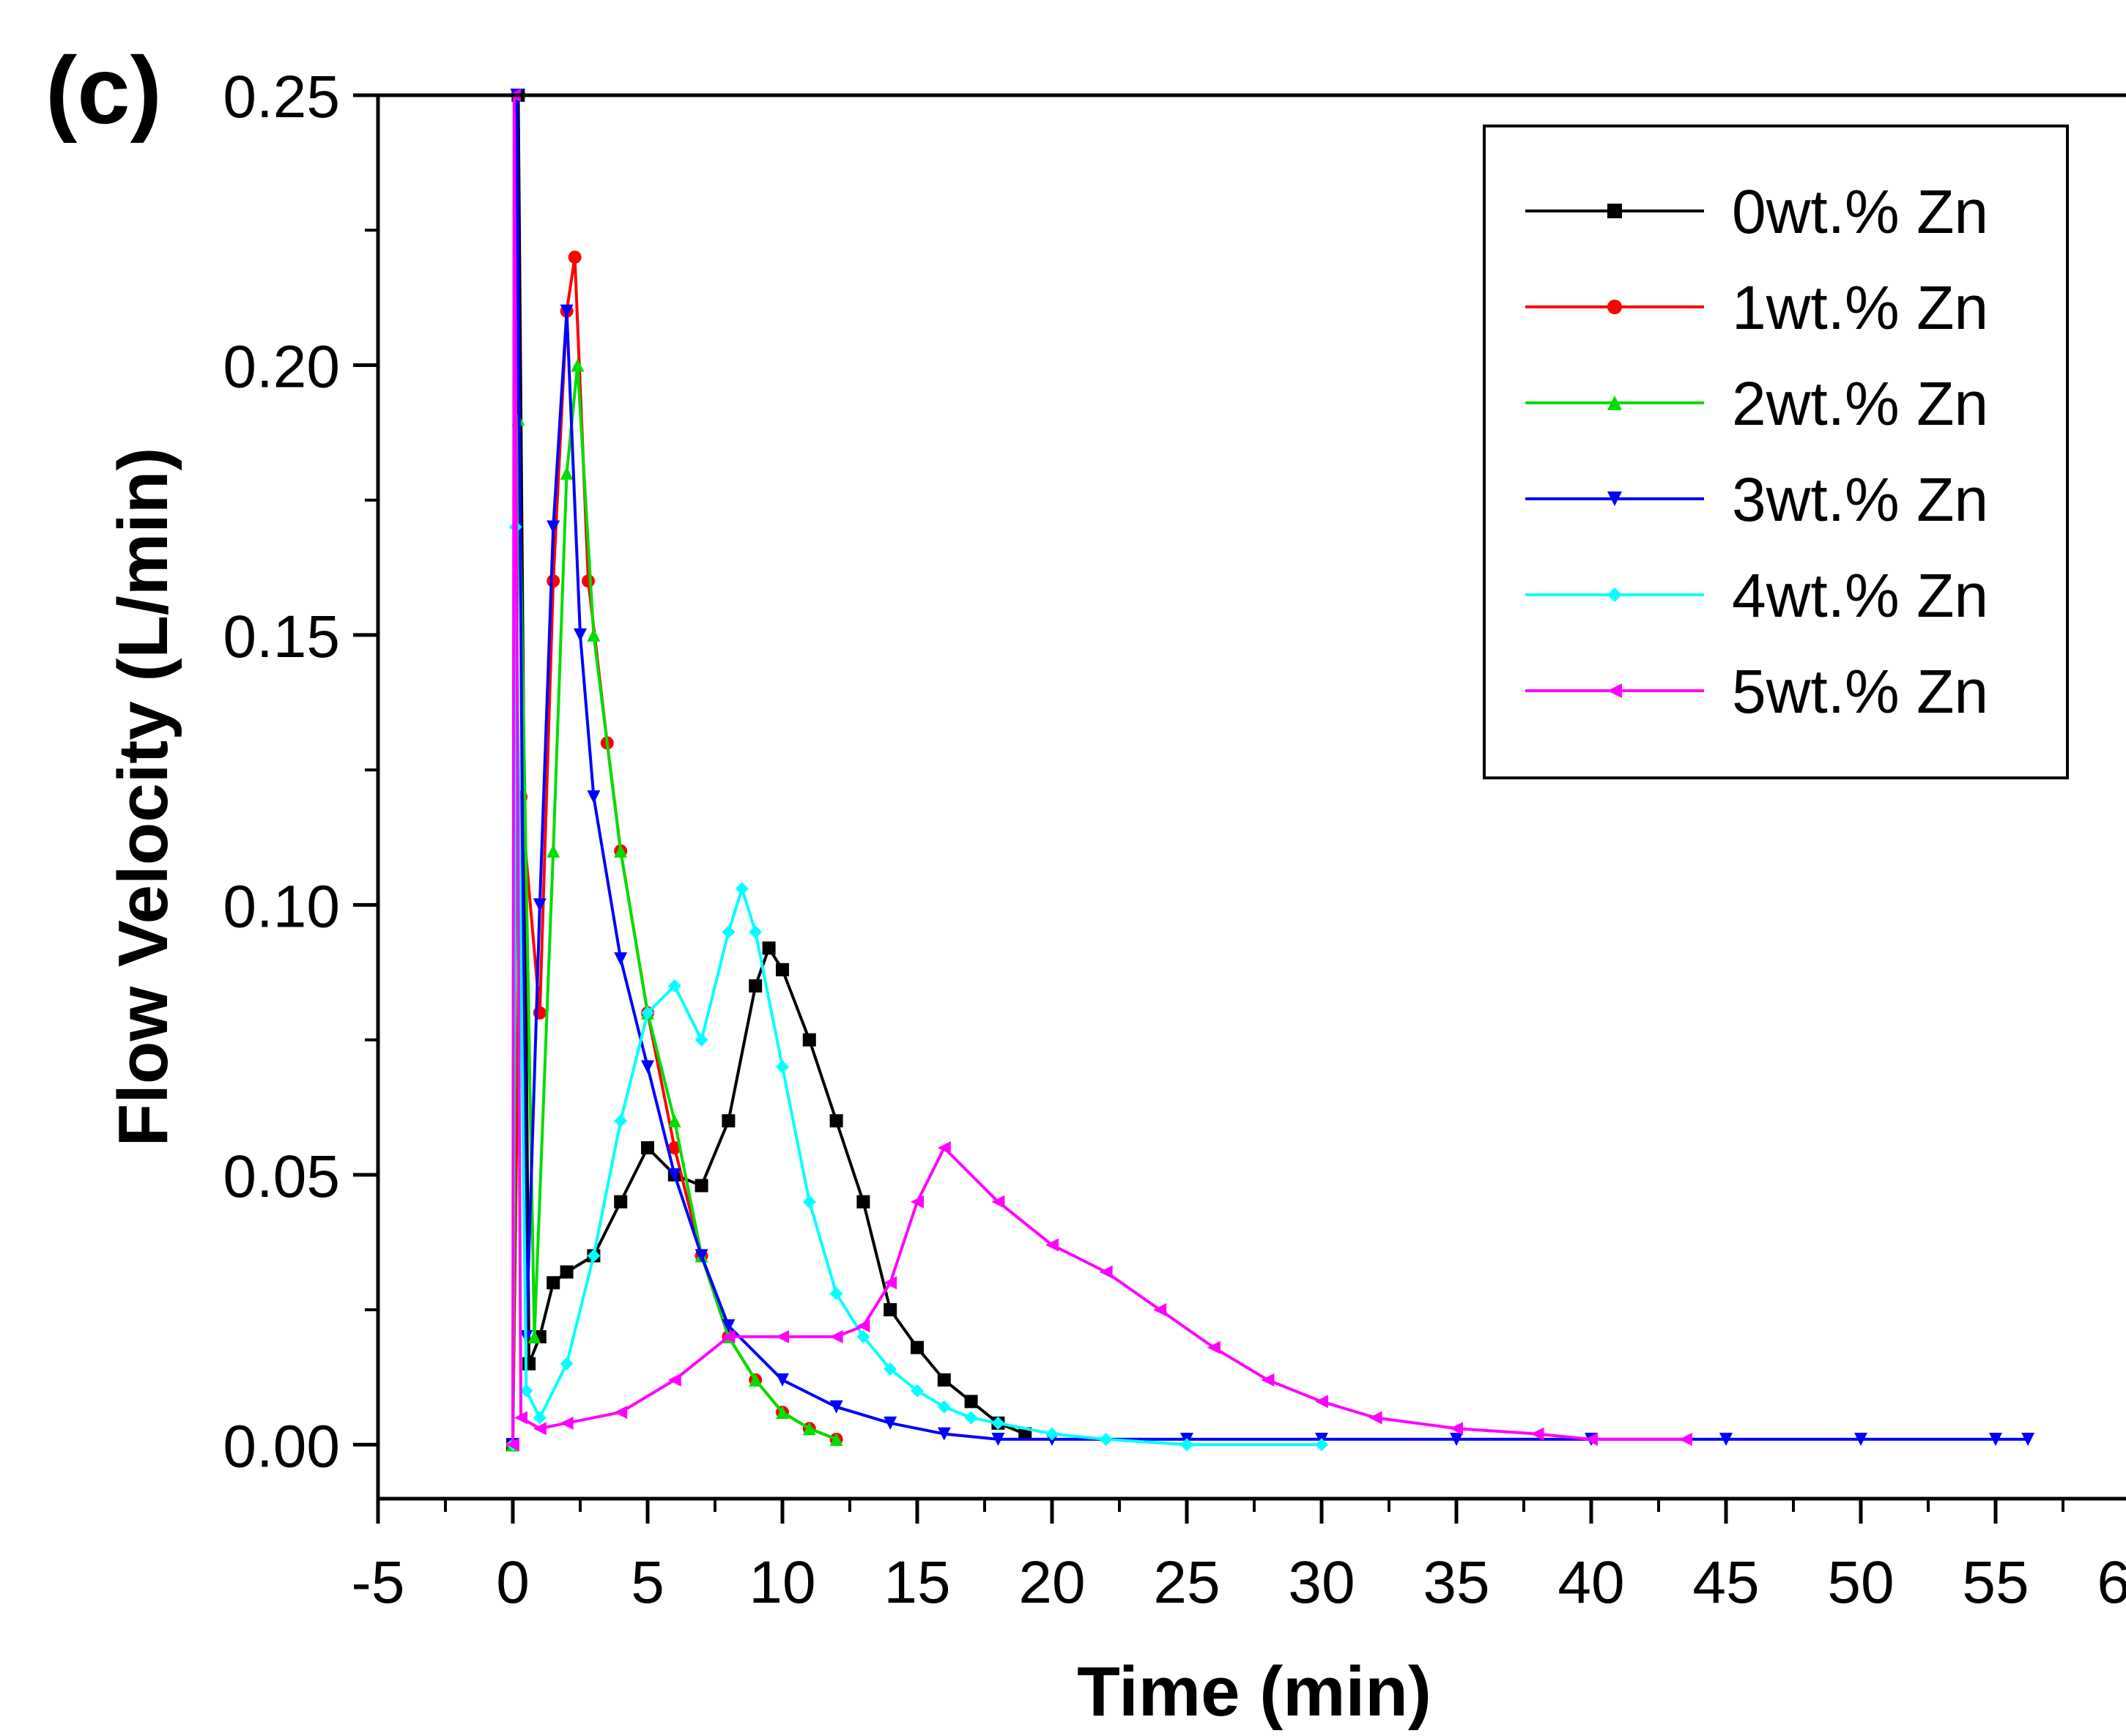 This screenshot has width=2126, height=1736. What do you see at coordinates (1860, 499) in the screenshot?
I see `legend-label: 3wt.% Zn` at bounding box center [1860, 499].